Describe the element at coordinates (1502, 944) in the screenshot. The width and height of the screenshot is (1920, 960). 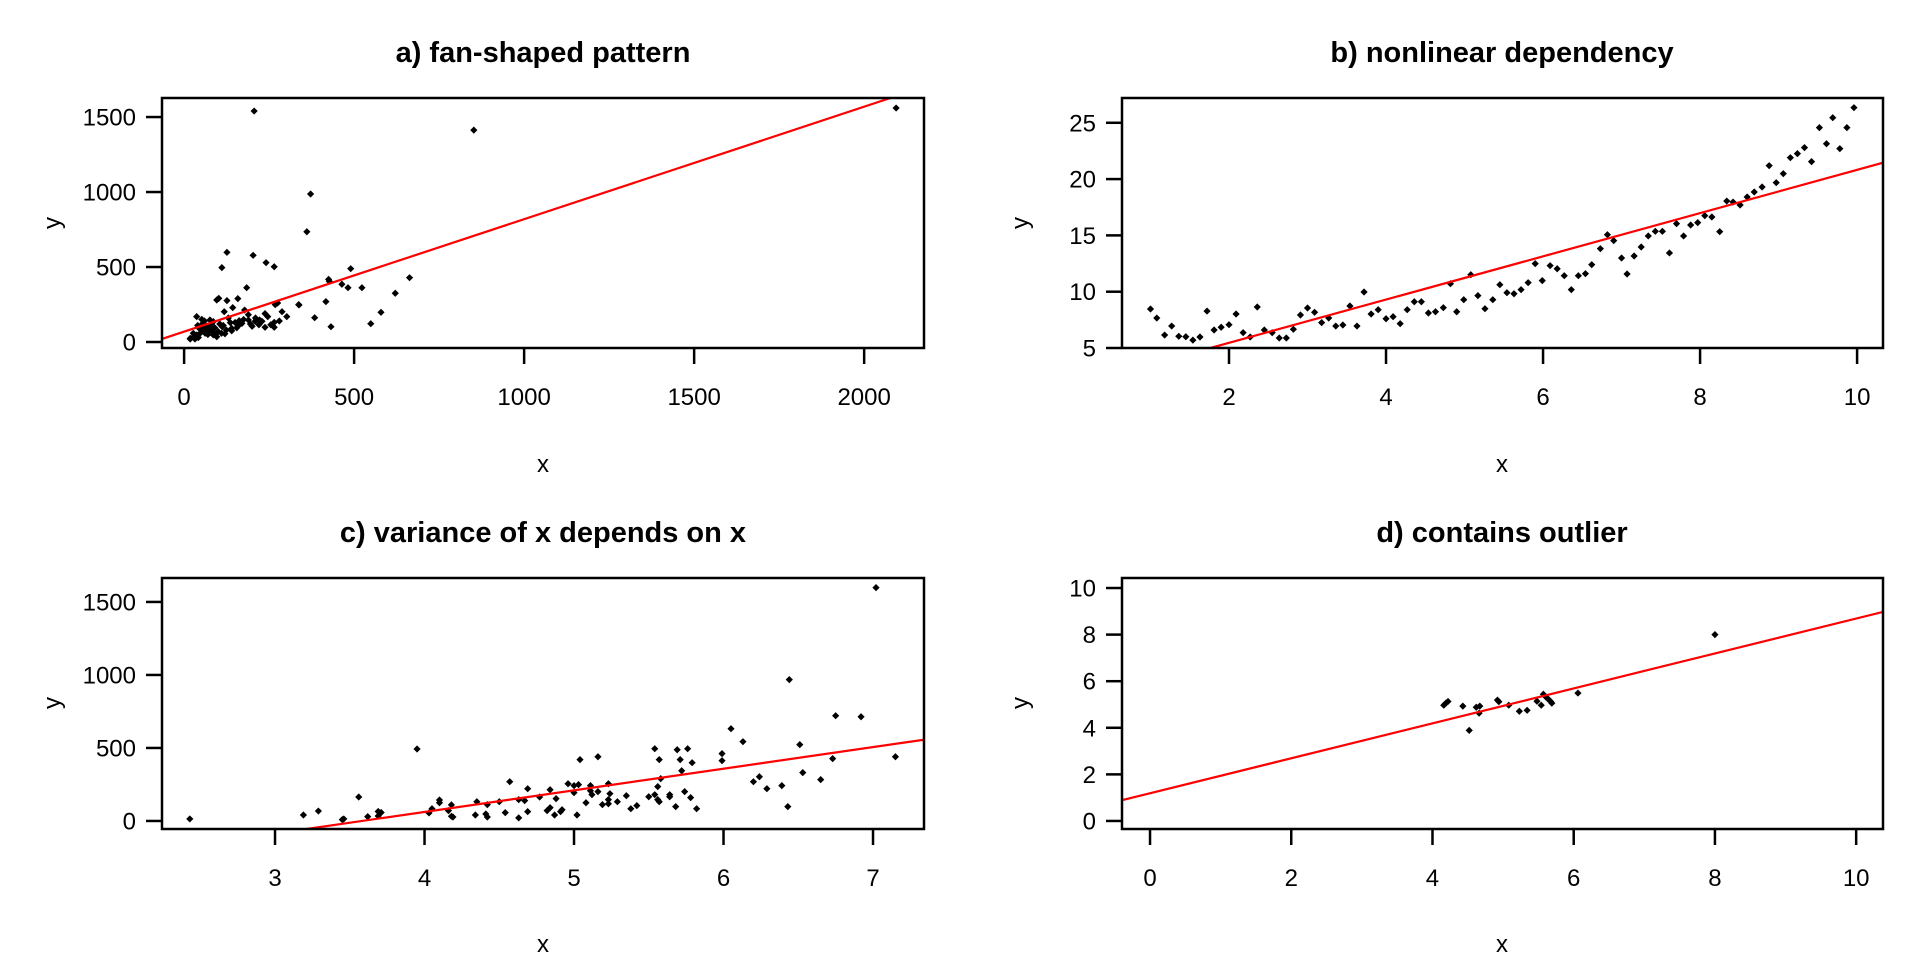
I see `panel-d-xlabel: x` at that location.